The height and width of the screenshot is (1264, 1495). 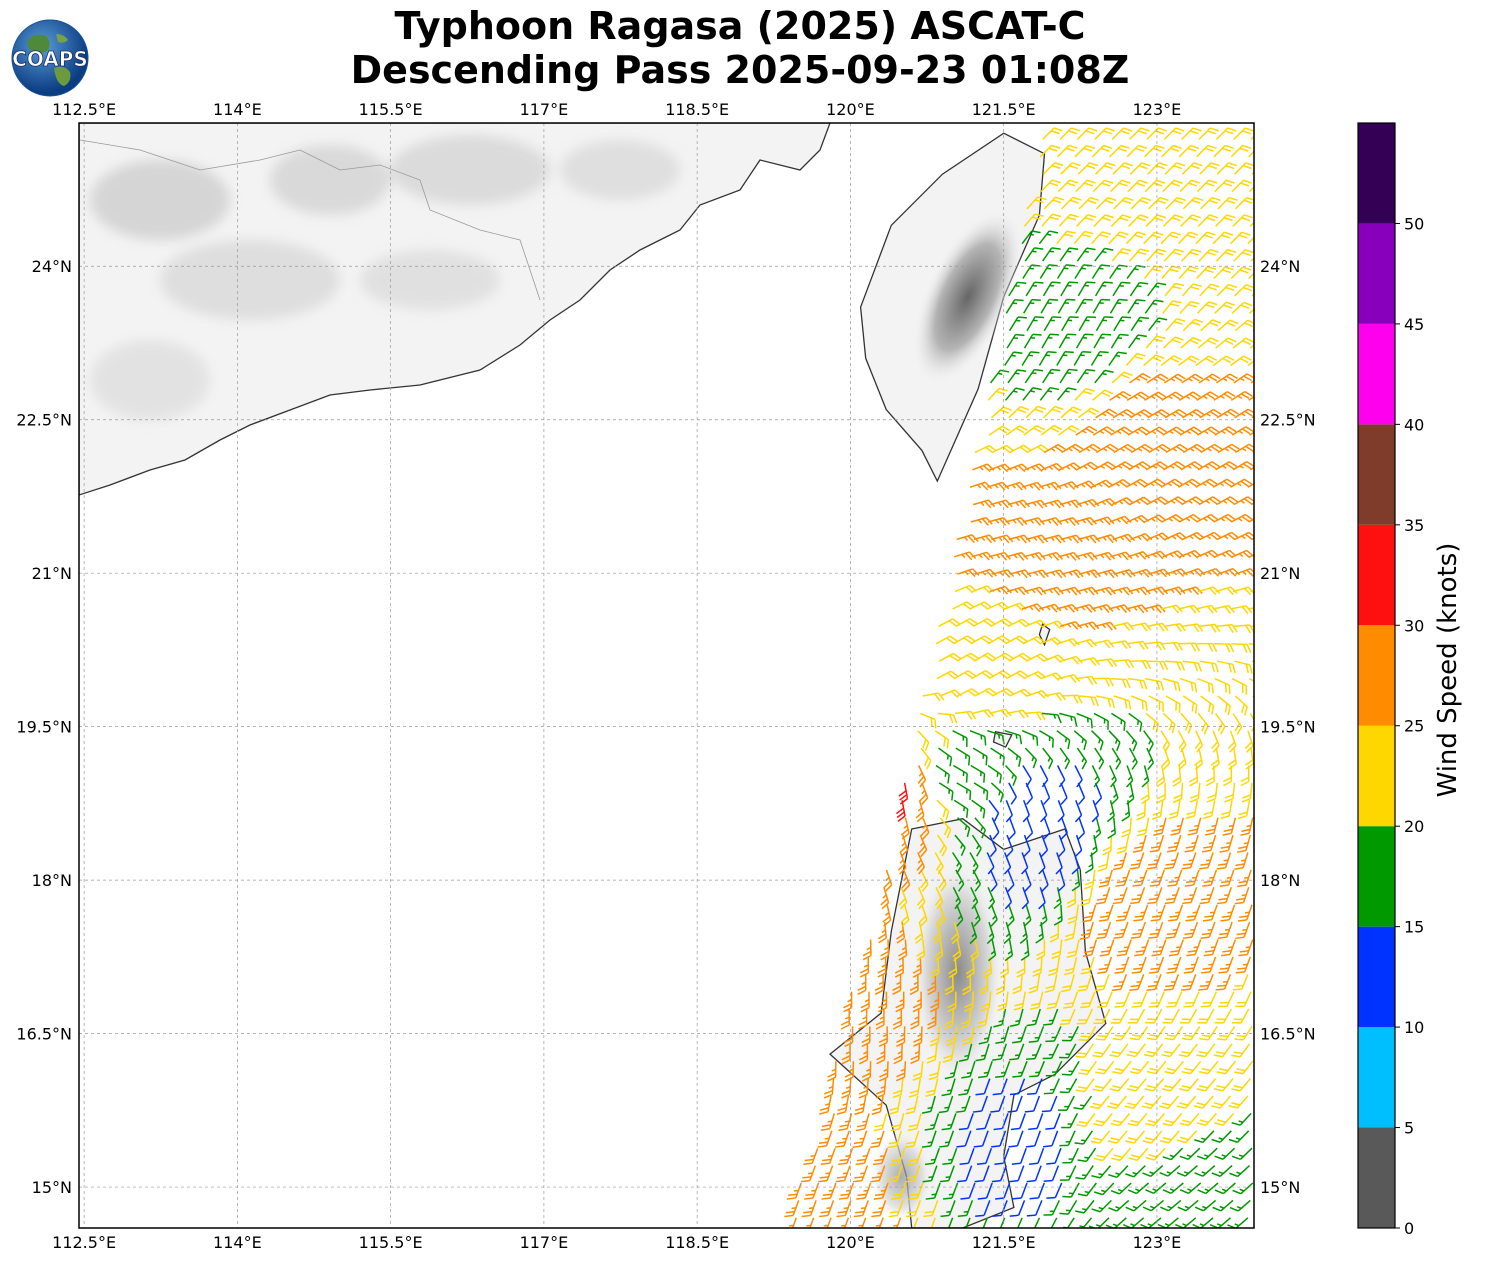 I want to click on lon-tick-label-bottom: 123°E, so click(x=1157, y=1242).